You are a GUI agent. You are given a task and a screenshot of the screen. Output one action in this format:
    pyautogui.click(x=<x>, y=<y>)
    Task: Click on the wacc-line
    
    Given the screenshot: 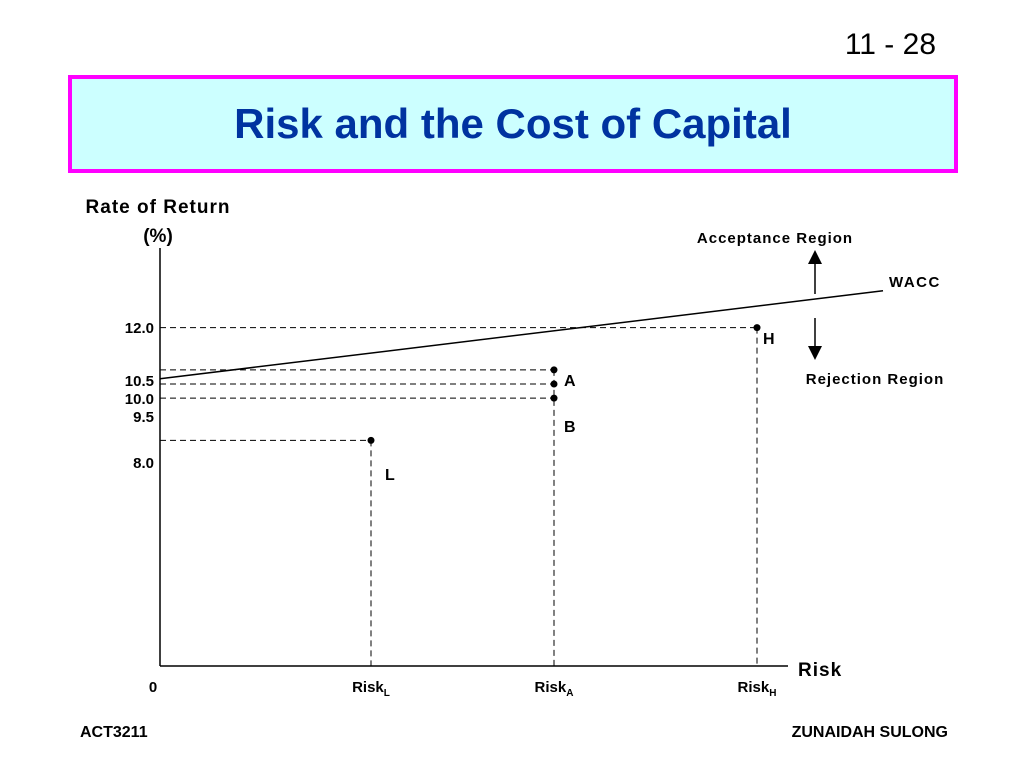 What is the action you would take?
    pyautogui.click(x=521, y=335)
    